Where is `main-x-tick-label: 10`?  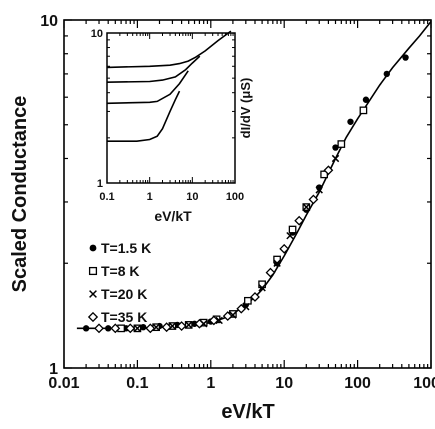 main-x-tick-label: 10 is located at coordinates (284, 383).